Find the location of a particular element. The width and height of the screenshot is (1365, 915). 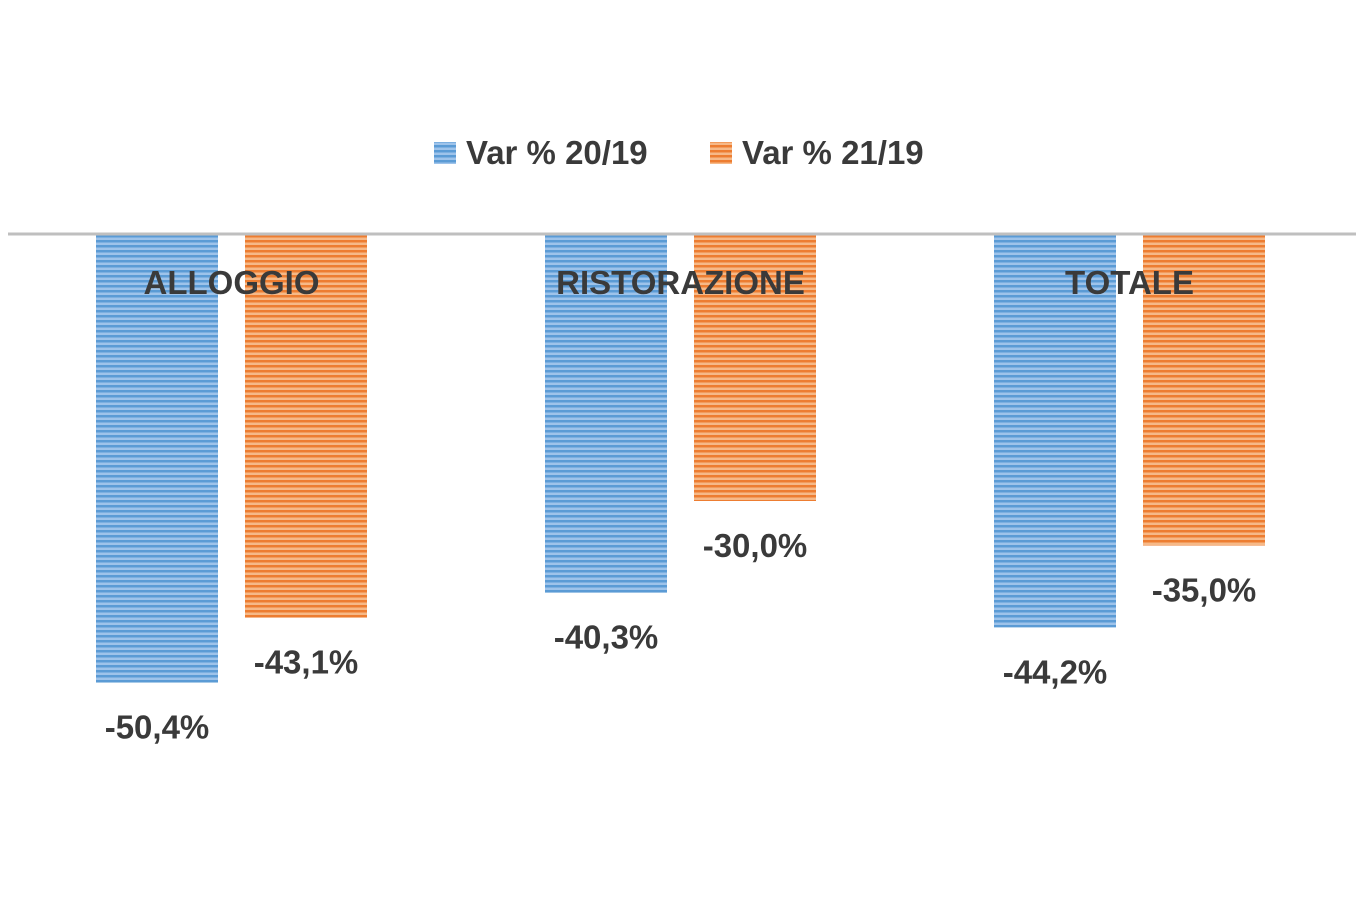

category-label-totale: TOTALE is located at coordinates (1129, 282).